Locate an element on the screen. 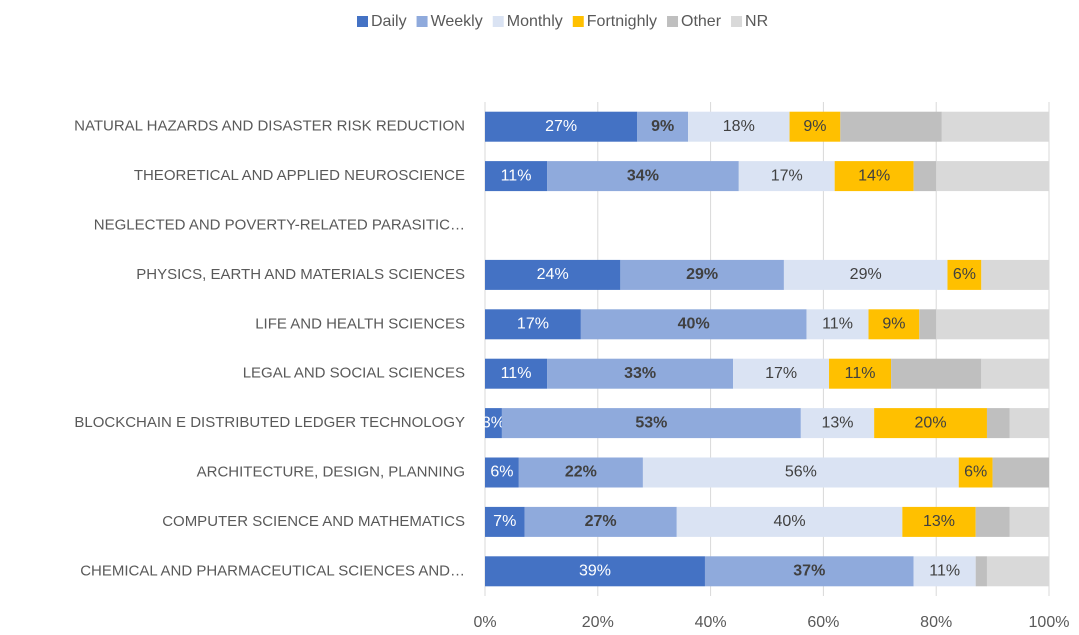 The width and height of the screenshot is (1079, 635). value-label: 20% is located at coordinates (931, 422).